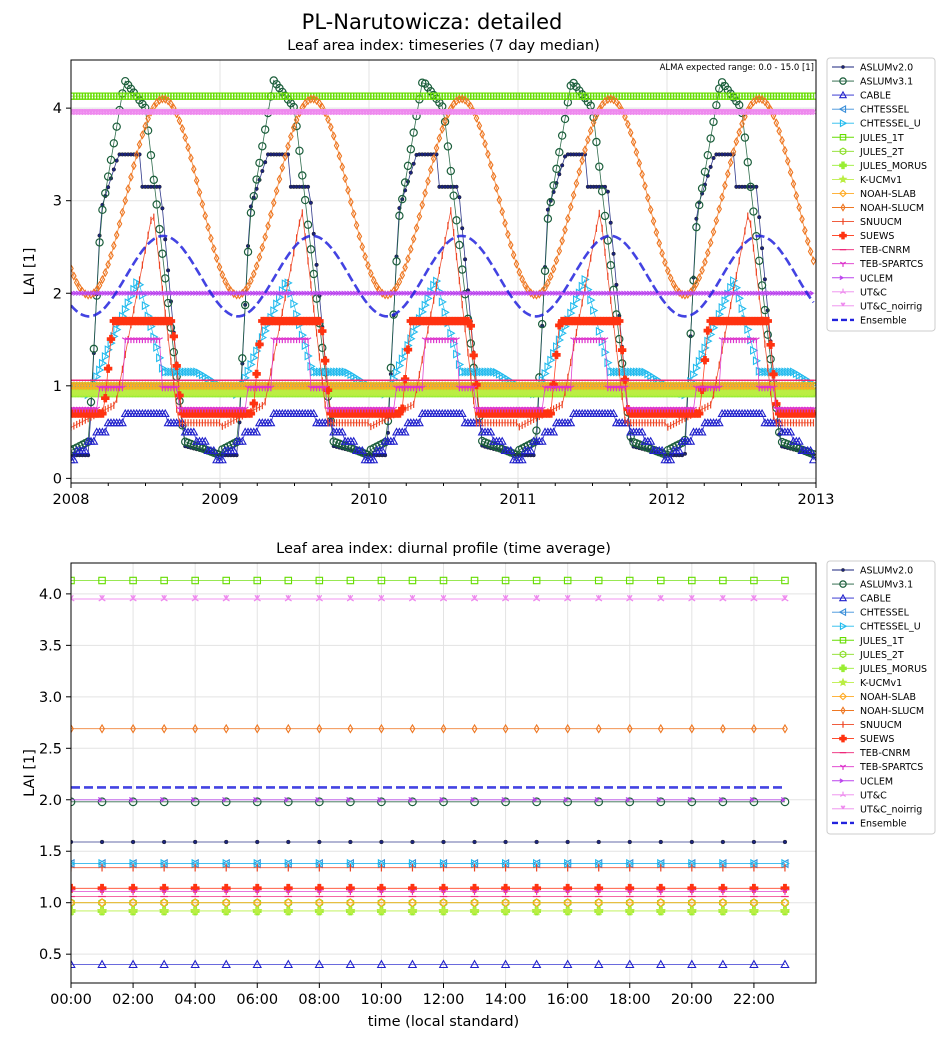 This screenshot has width=946, height=1044. I want to click on legend-item-jules-morus: JULES_MORUS, so click(879, 166).